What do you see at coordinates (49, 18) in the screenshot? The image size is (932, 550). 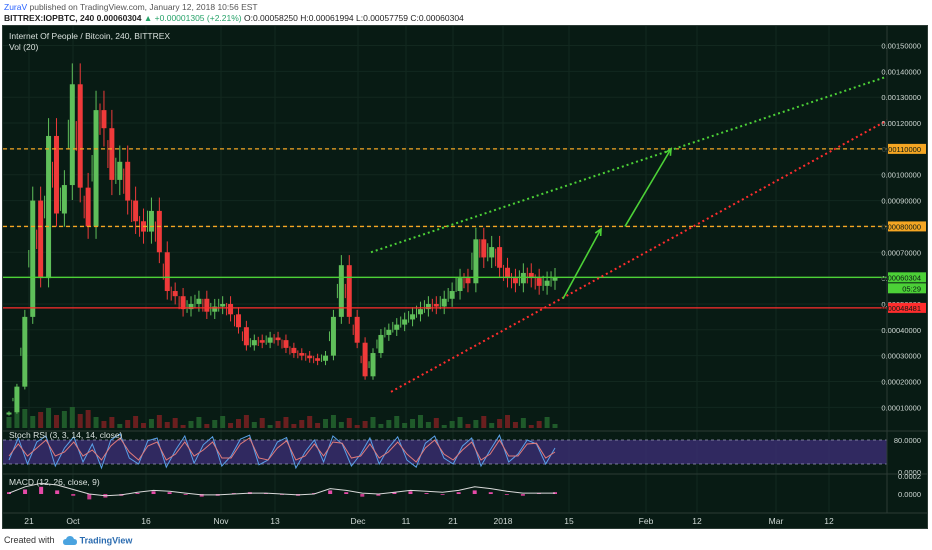 I see `symbol-label: BITTREX:IOPBTC, 240` at bounding box center [49, 18].